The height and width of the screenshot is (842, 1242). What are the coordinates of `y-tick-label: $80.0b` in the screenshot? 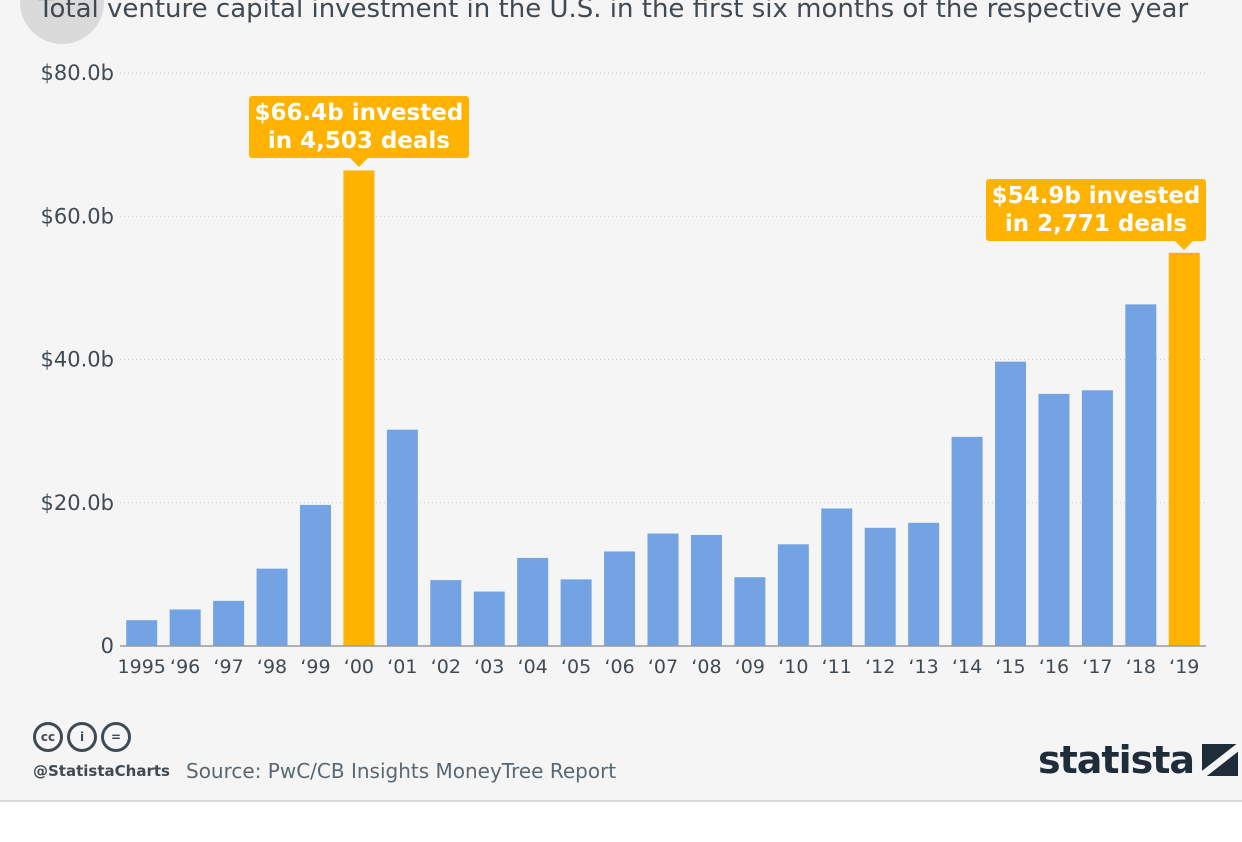 It's located at (77, 73).